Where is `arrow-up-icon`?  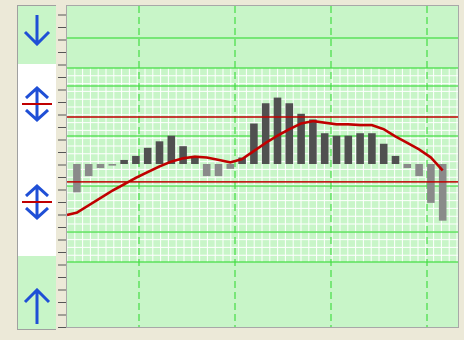
arrow-up-icon is located at coordinates (37, 305).